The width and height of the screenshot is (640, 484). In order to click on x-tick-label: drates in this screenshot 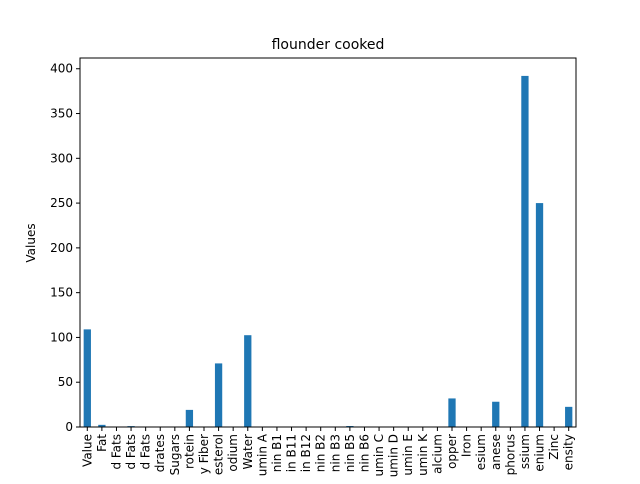, I will do `click(160, 453)`.